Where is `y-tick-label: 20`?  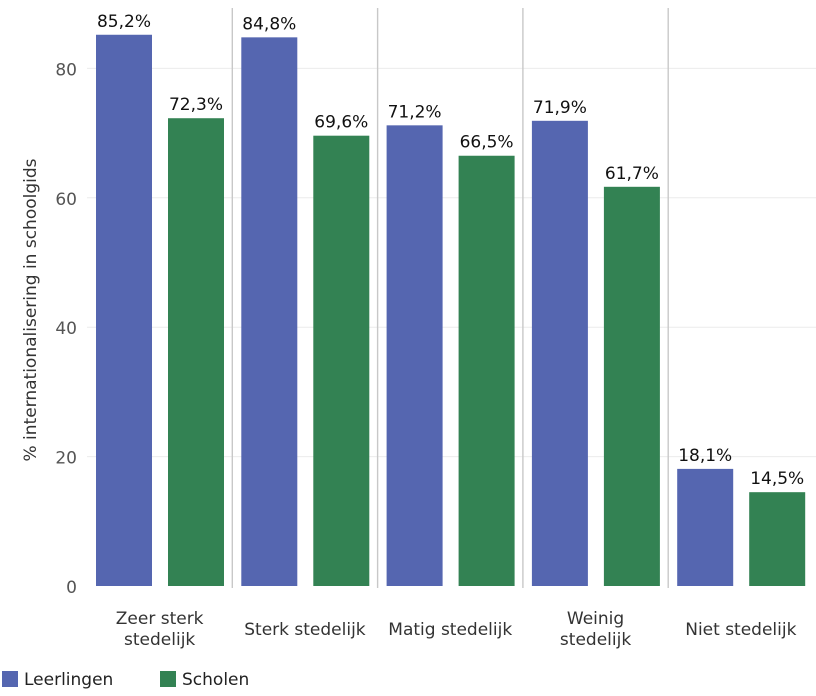
y-tick-label: 20 is located at coordinates (66, 459).